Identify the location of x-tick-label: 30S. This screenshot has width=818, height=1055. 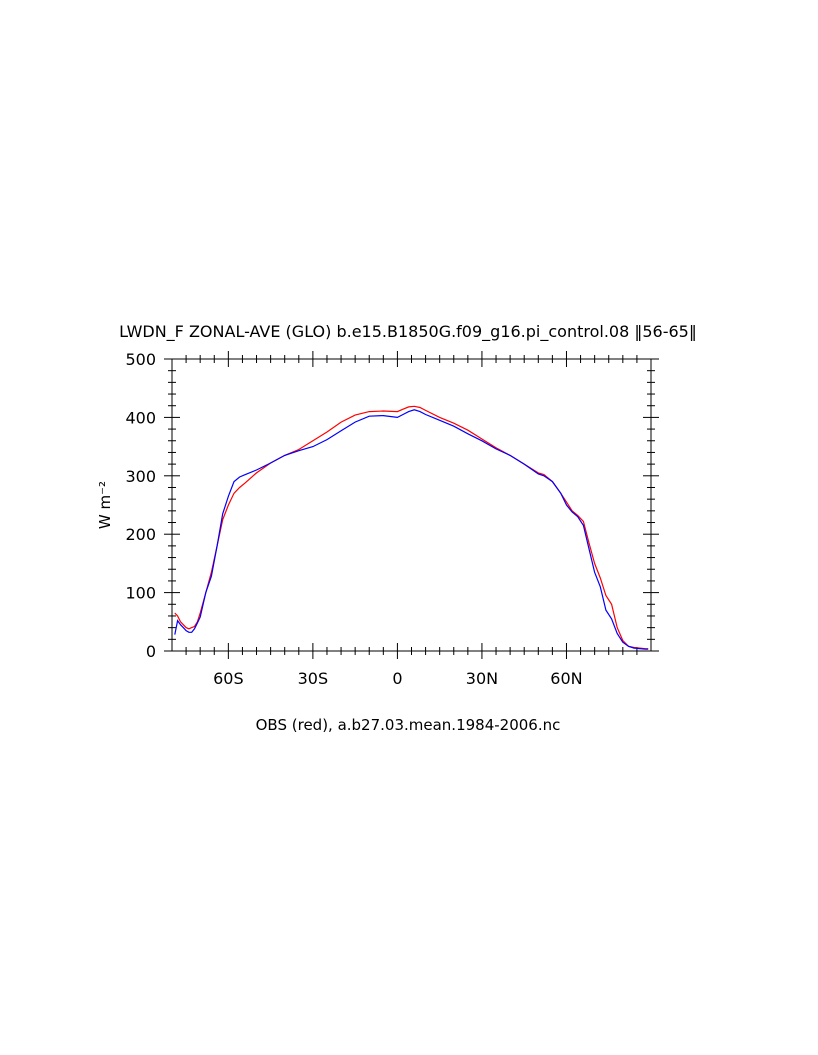
(313, 678).